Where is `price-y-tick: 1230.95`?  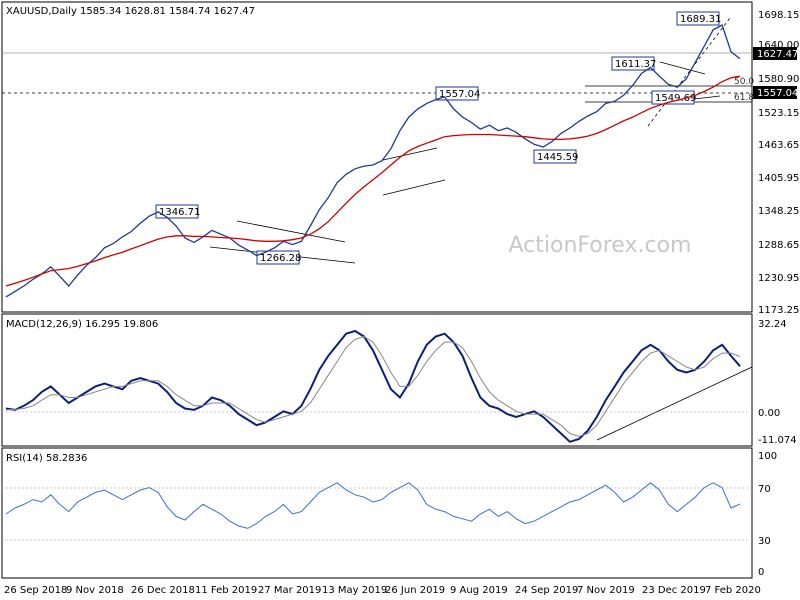 price-y-tick: 1230.95 is located at coordinates (778, 278).